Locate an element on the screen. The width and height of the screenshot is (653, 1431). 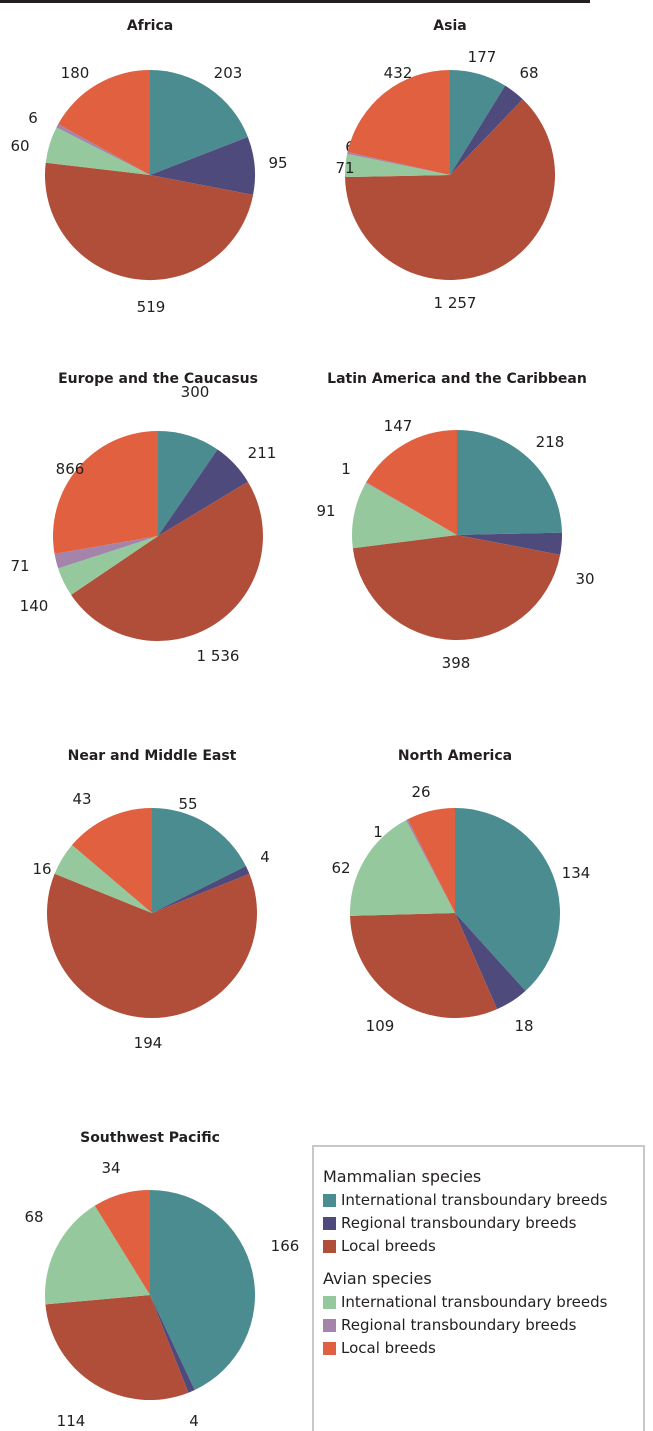
data-label-avian-local: 34 is located at coordinates (110, 1168).